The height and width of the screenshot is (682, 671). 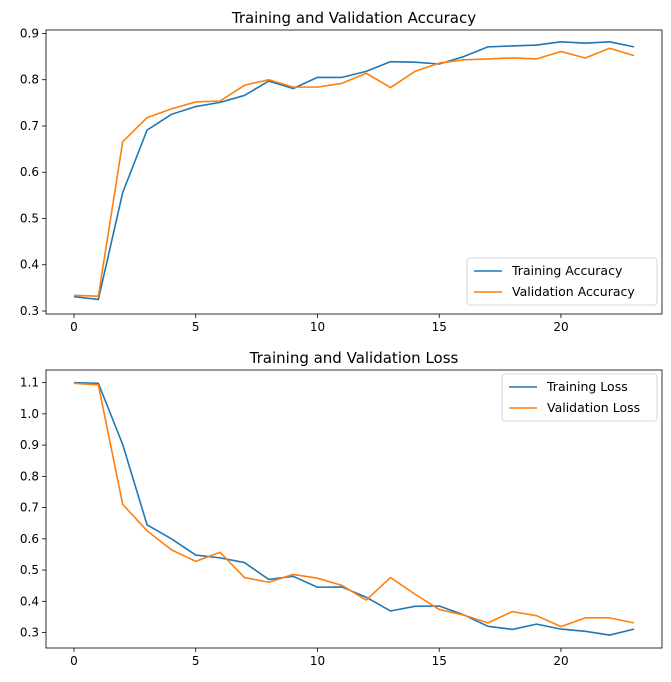 What do you see at coordinates (567, 270) in the screenshot?
I see `legend-label: Training Accuracy` at bounding box center [567, 270].